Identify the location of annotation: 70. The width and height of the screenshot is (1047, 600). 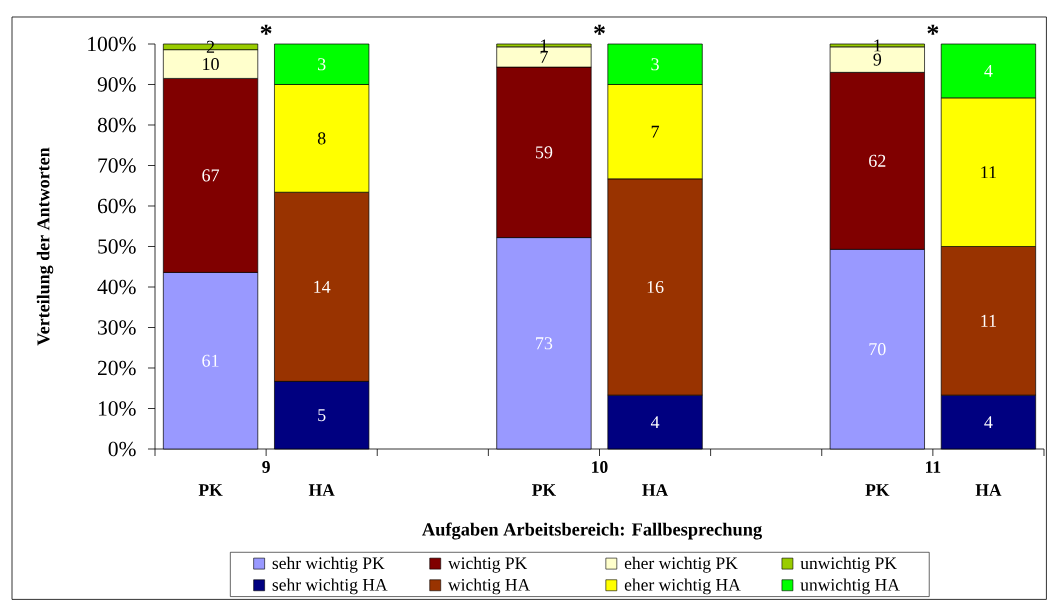
(877, 349).